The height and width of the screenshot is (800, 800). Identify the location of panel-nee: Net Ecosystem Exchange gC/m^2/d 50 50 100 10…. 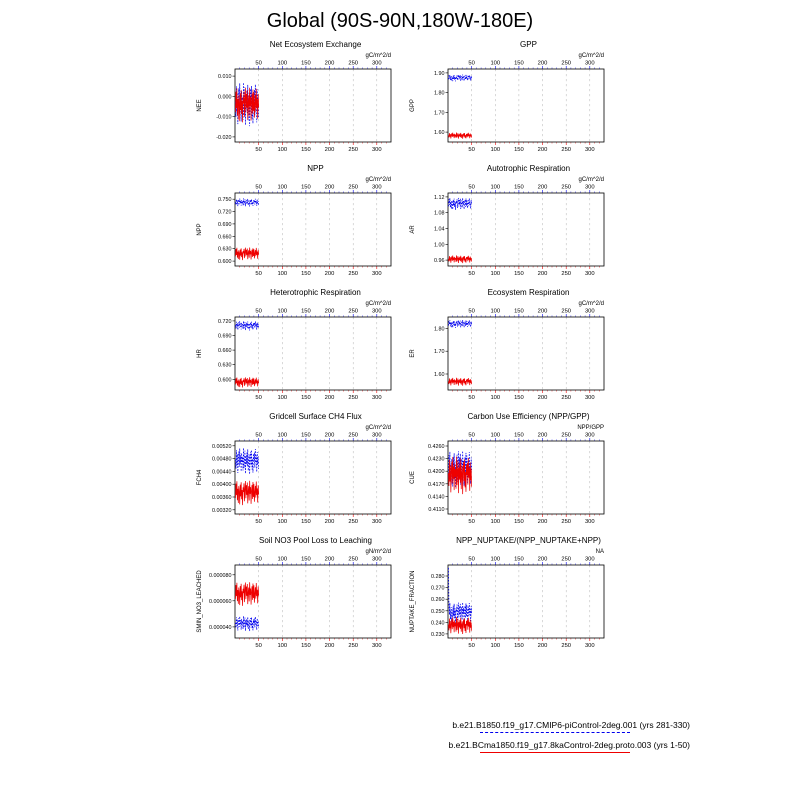
(293, 101).